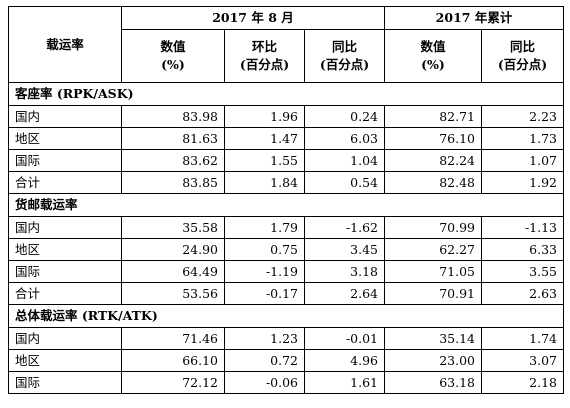 Image resolution: width=570 pixels, height=408 pixels. I want to click on cell-ytd-value: 62.27, so click(433, 249).